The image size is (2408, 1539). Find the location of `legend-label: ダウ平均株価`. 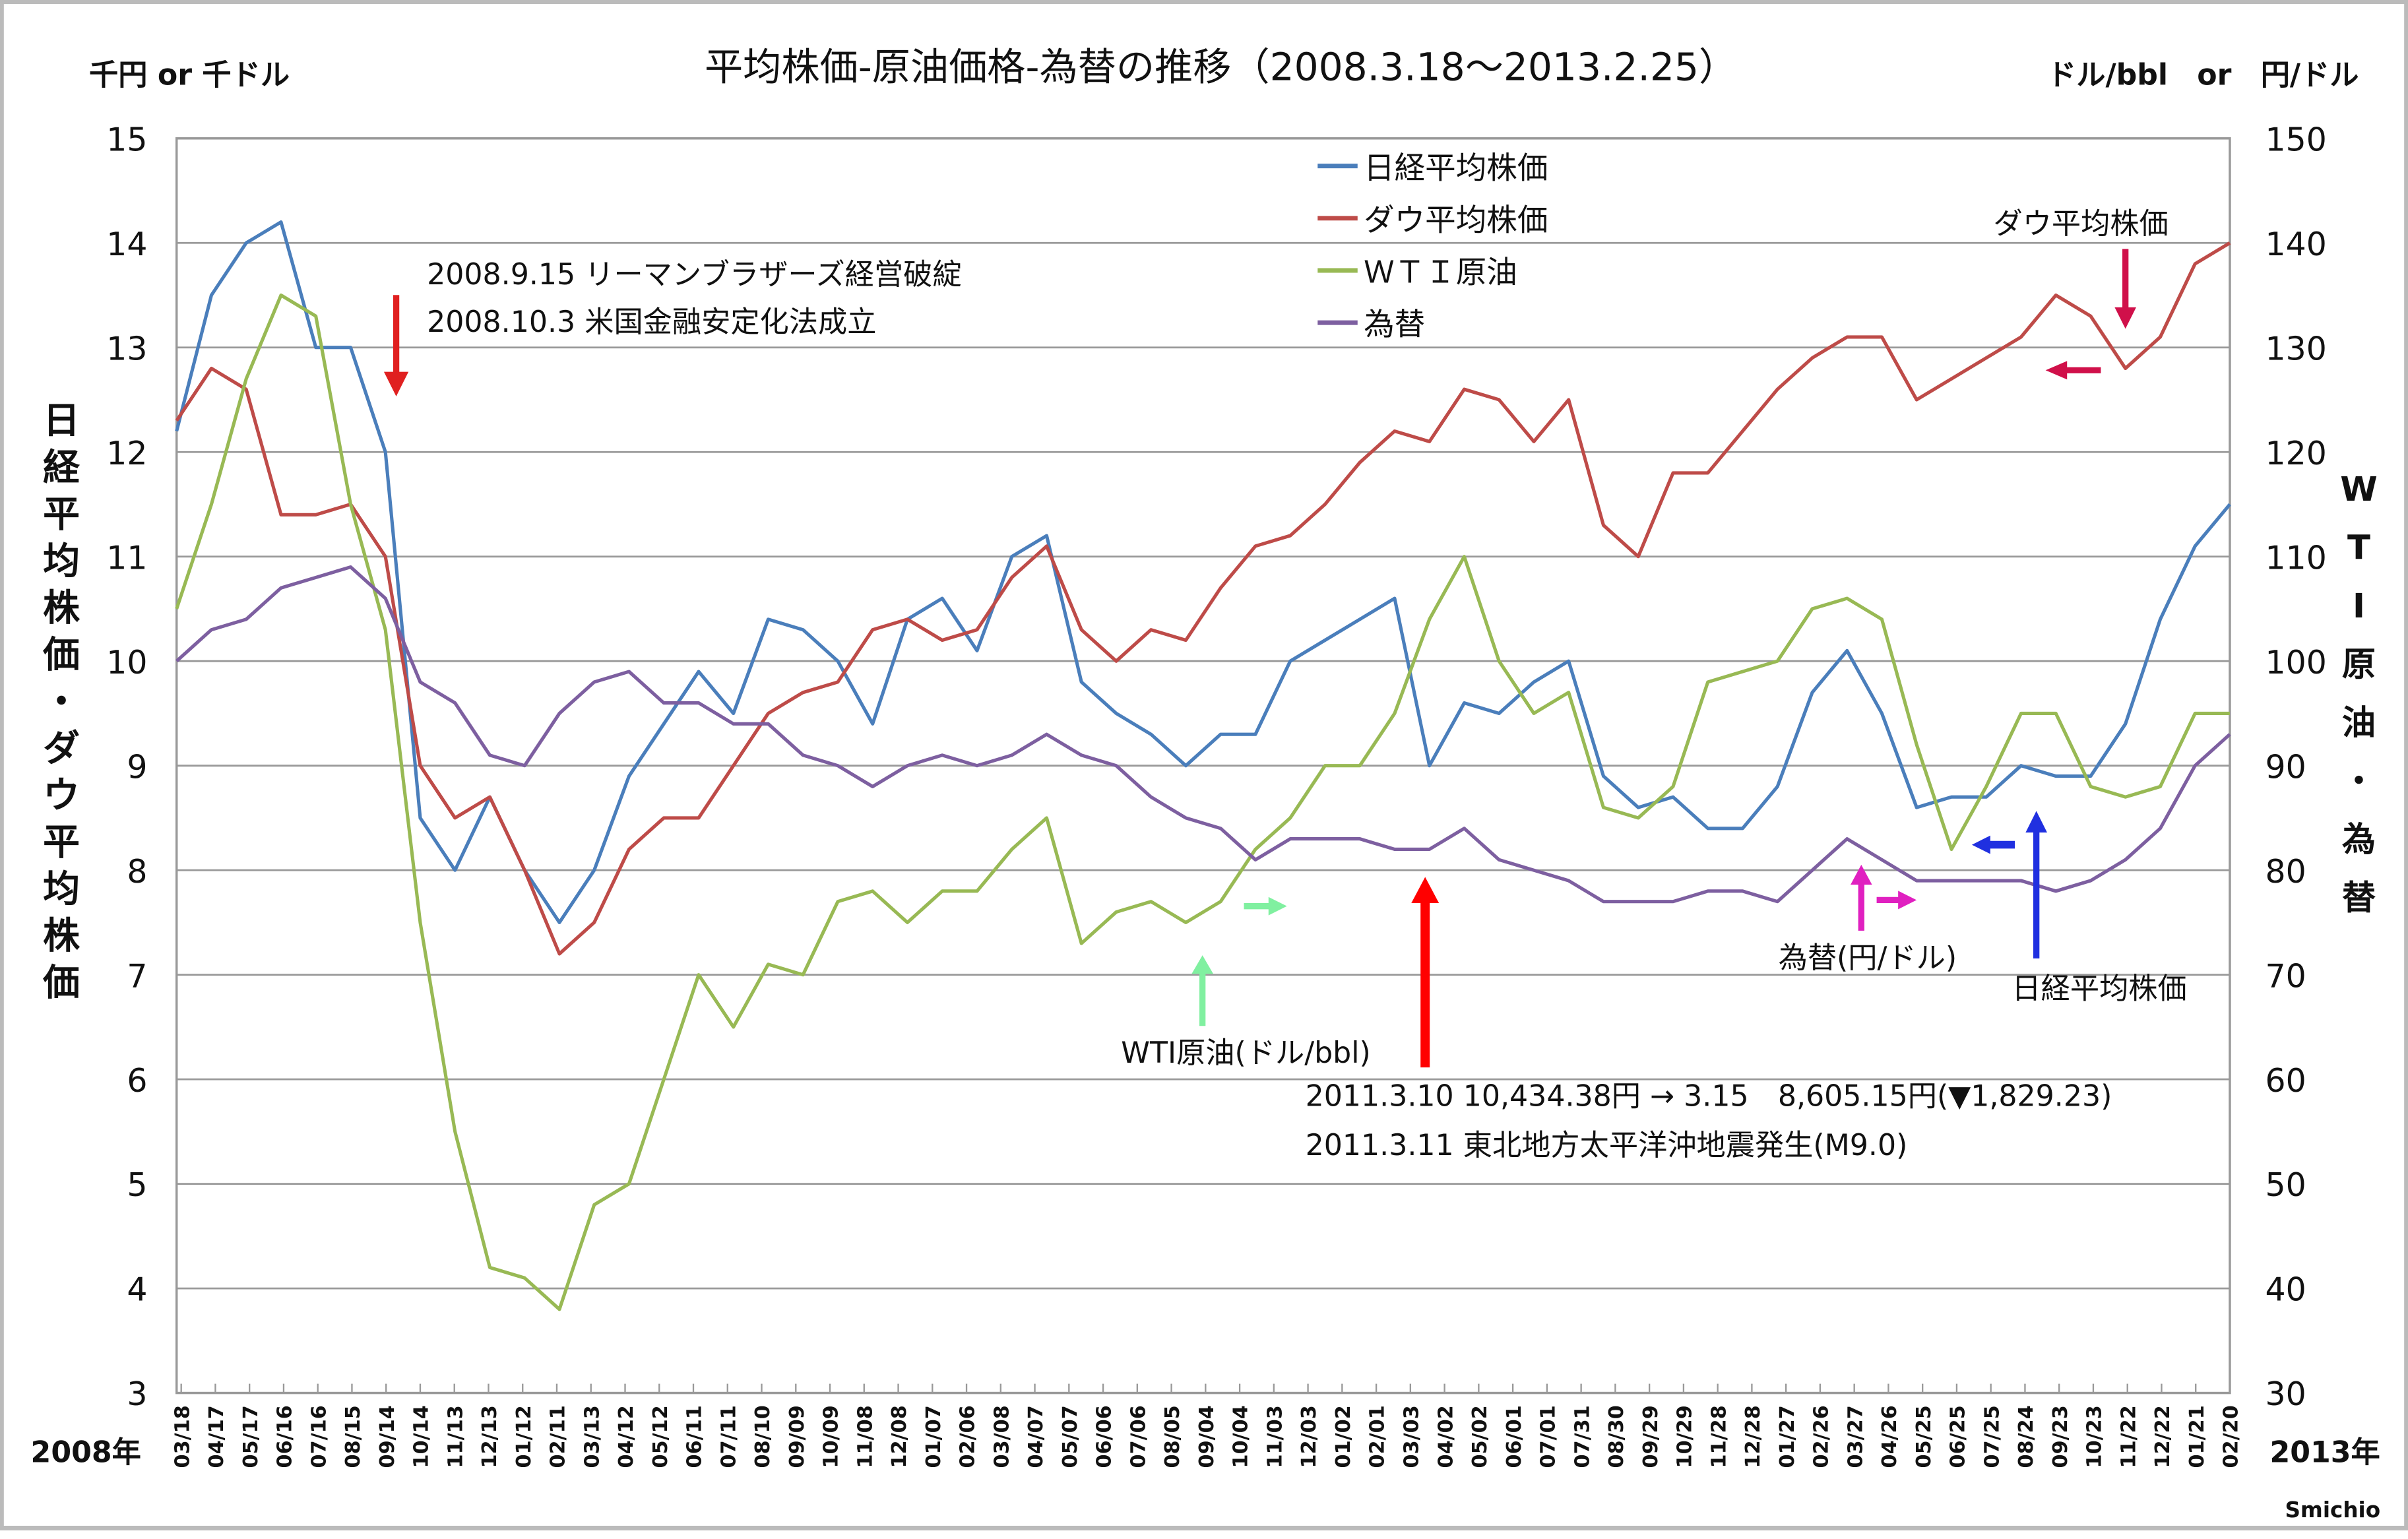

legend-label: ダウ平均株価 is located at coordinates (1456, 220).